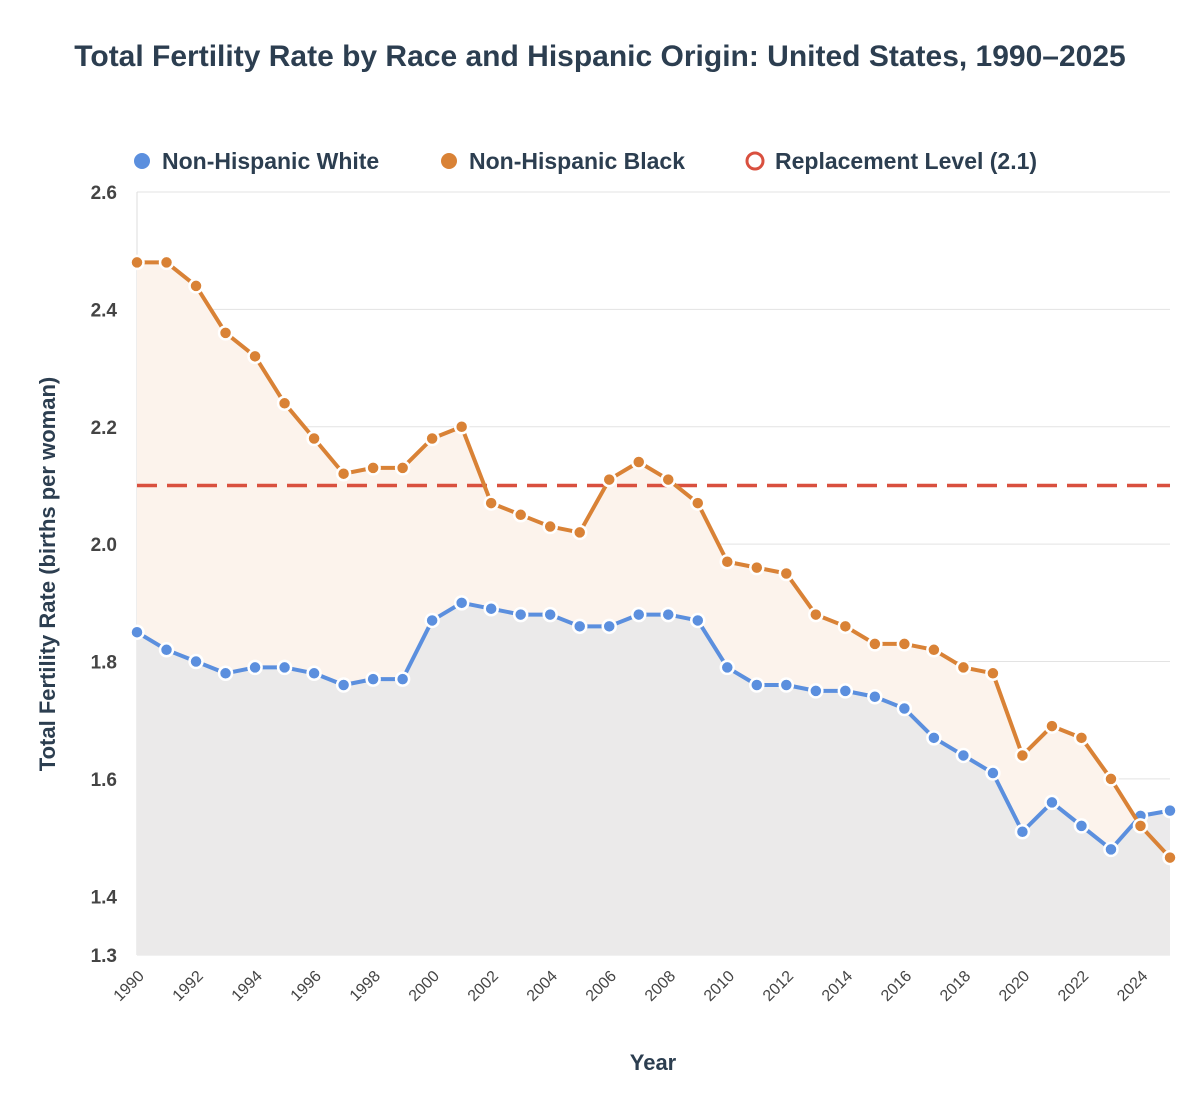  What do you see at coordinates (906, 161) in the screenshot?
I see `legend-label: Replacement Level (2.1)` at bounding box center [906, 161].